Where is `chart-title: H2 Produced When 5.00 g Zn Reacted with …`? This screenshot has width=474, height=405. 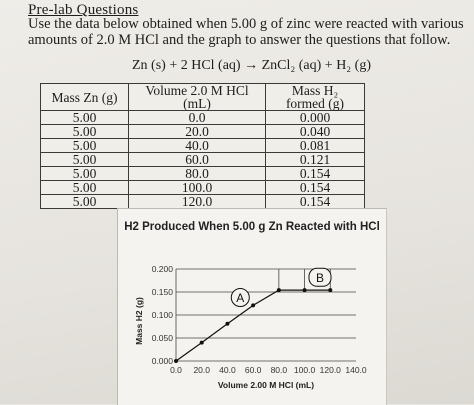 chart-title: H2 Produced When 5.00 g Zn Reacted with … is located at coordinates (252, 227).